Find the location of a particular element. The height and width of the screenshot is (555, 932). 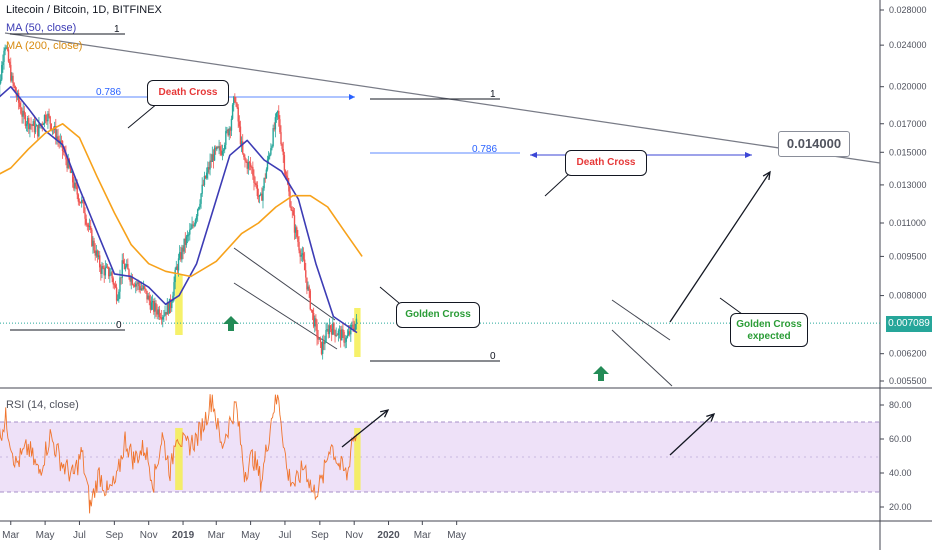

highlight-box-rsi is located at coordinates (179, 459).